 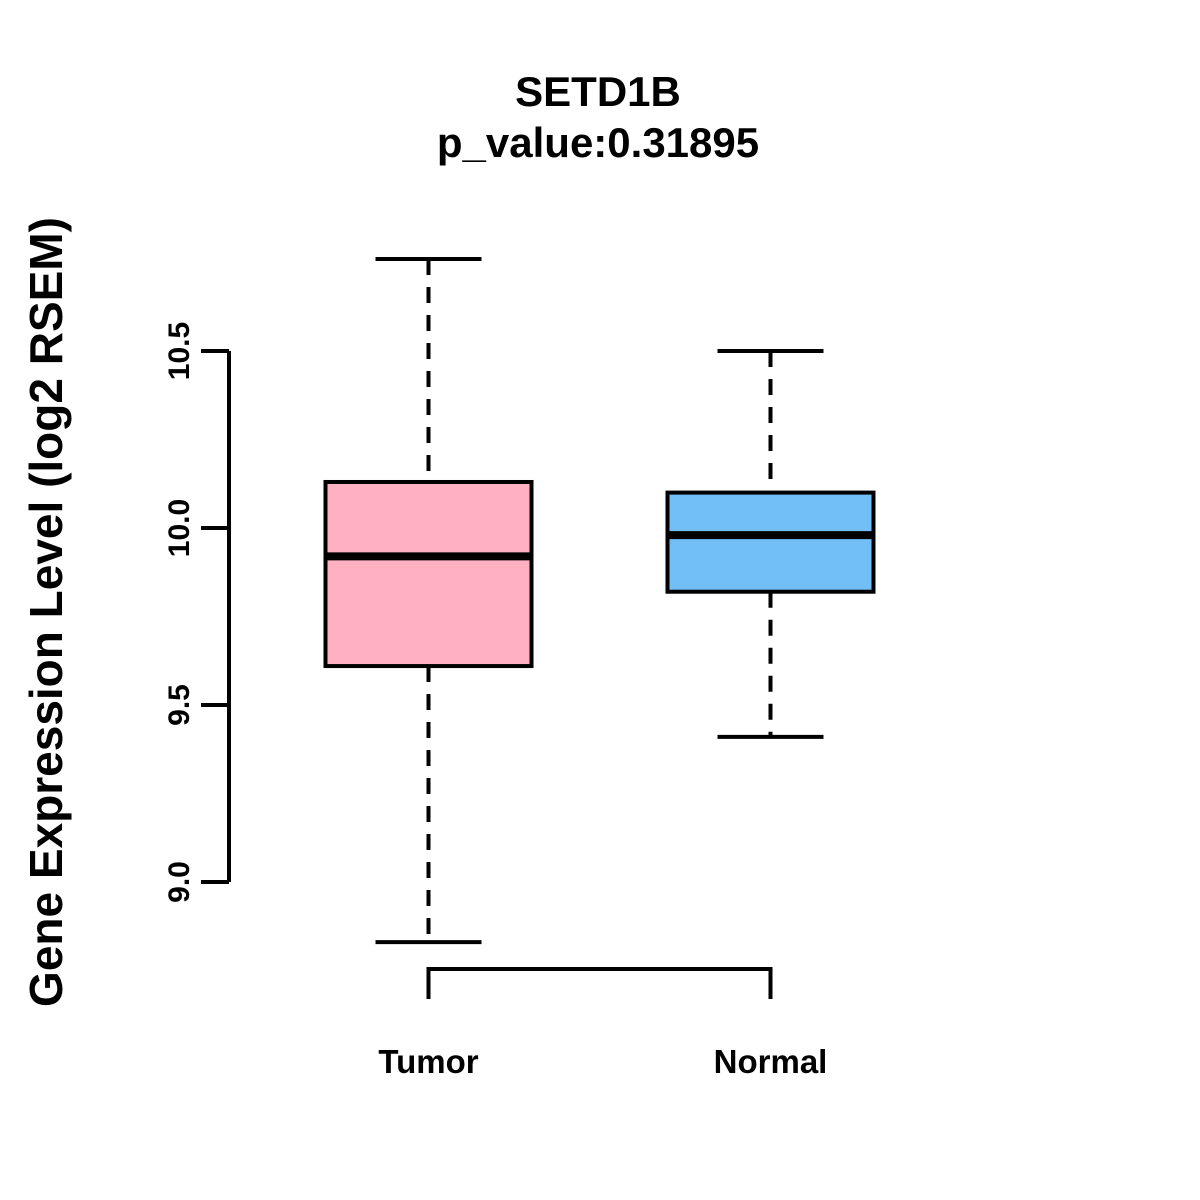 What do you see at coordinates (771, 1061) in the screenshot?
I see `category-label-normal: Normal` at bounding box center [771, 1061].